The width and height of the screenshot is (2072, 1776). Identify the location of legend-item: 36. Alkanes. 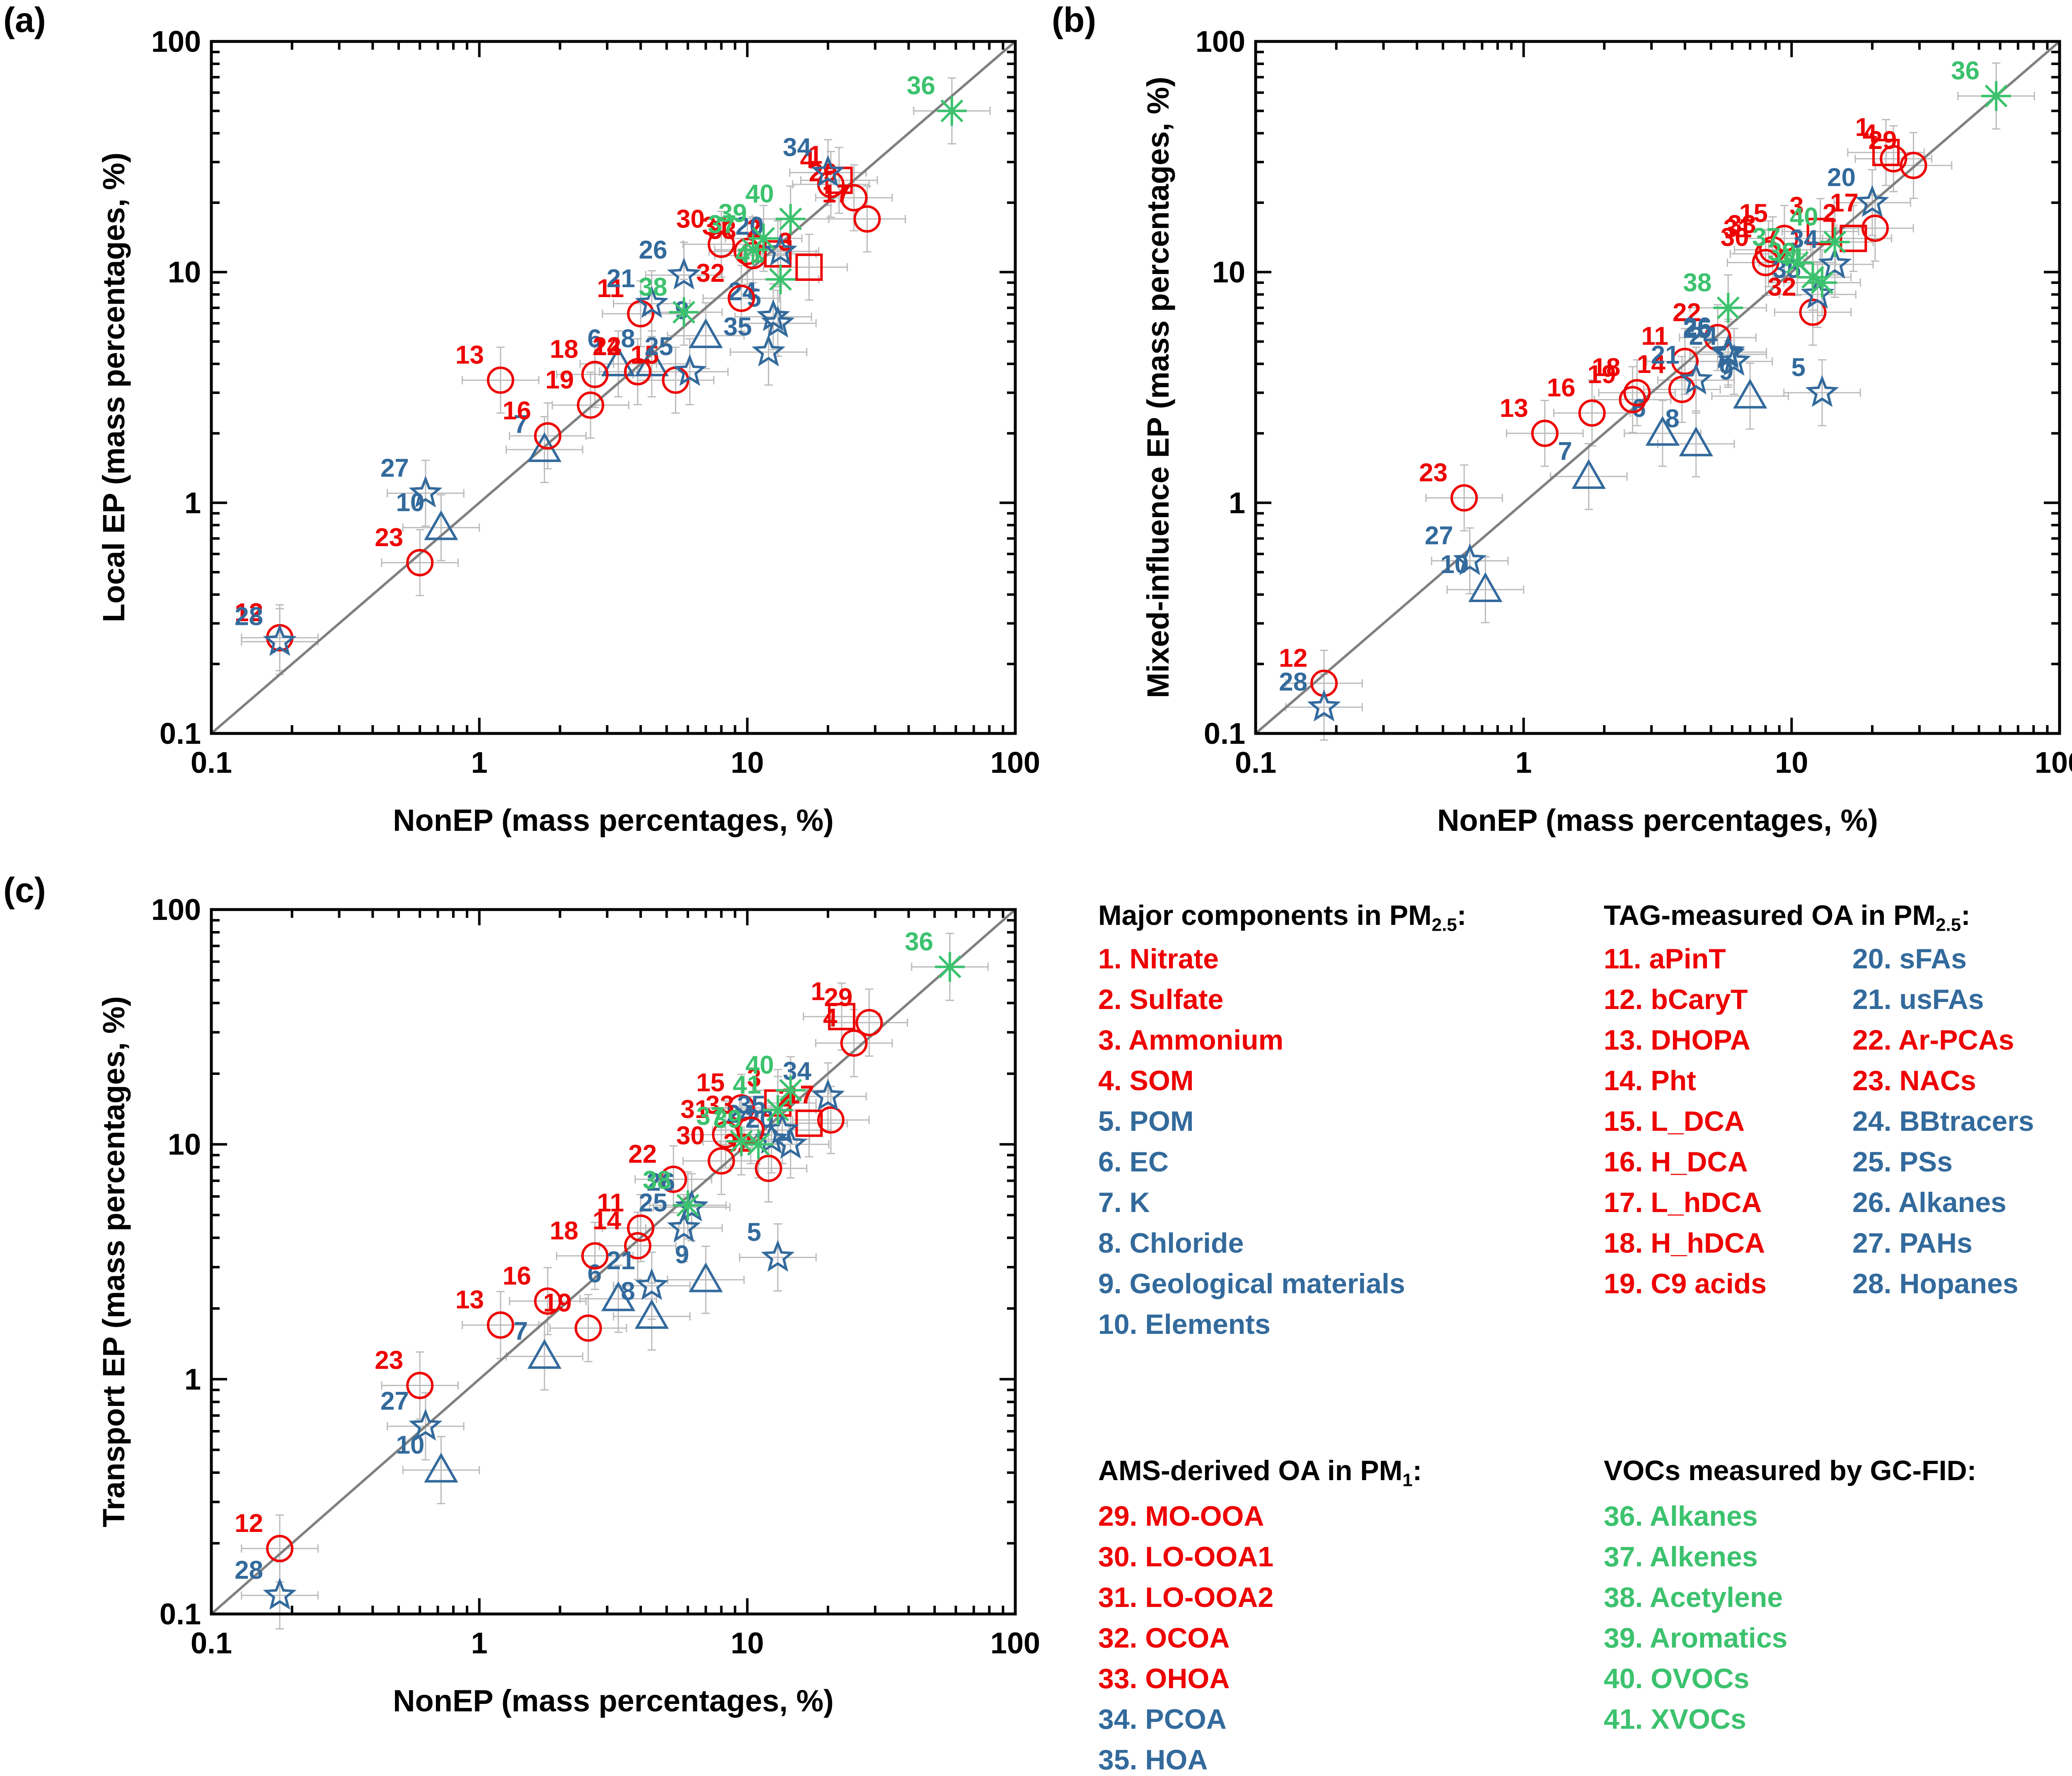
(1681, 1516).